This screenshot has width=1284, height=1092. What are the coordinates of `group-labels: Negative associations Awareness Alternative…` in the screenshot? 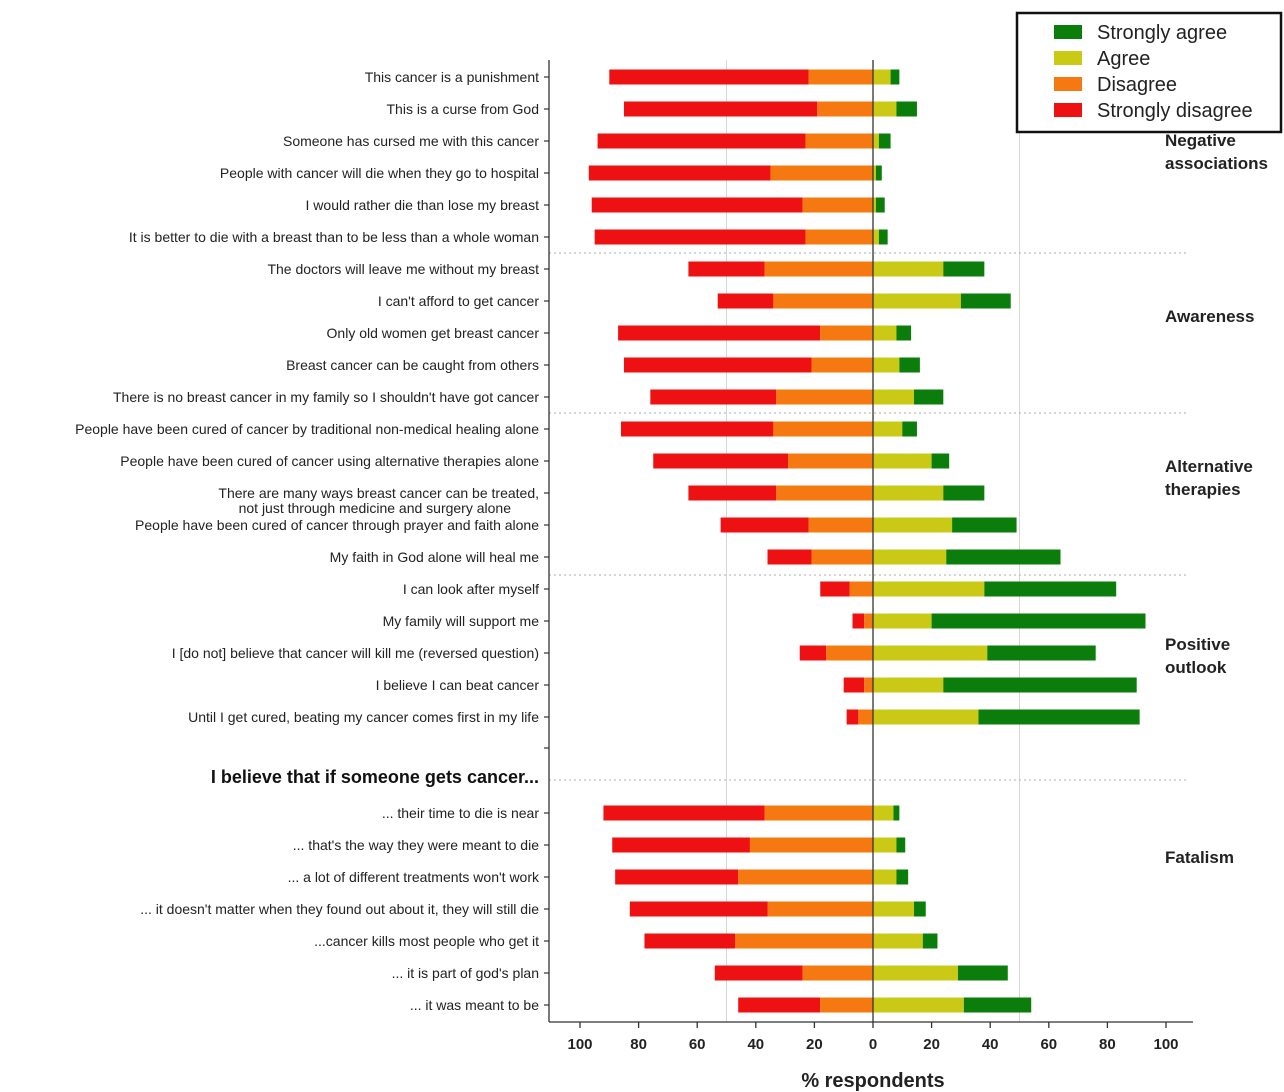 It's located at (1216, 499).